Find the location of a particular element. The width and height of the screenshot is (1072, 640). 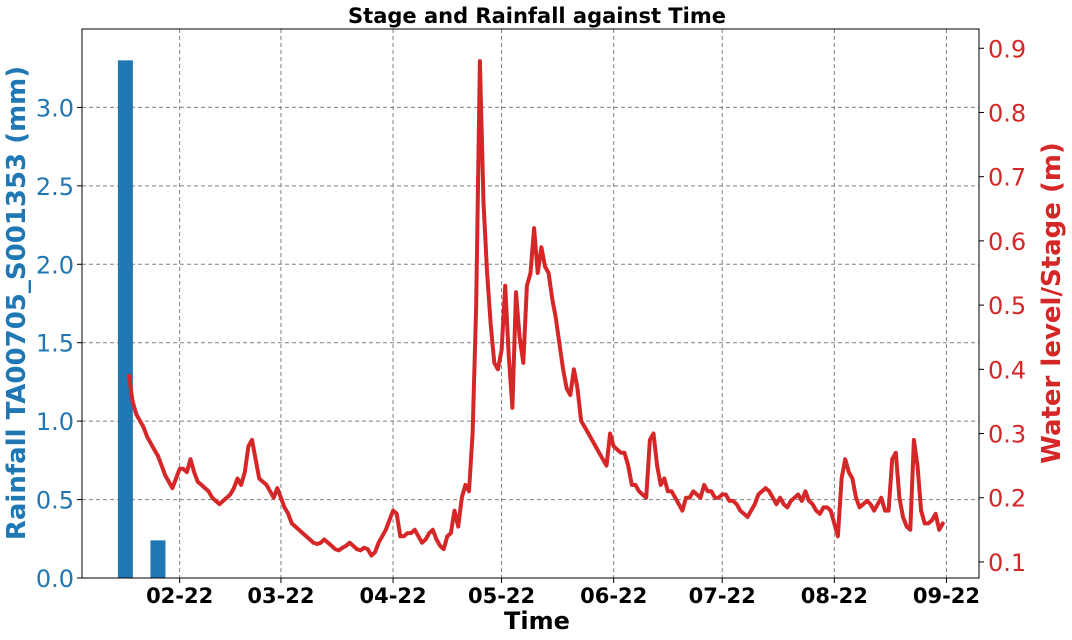

left-y-tick-label: 3.0 is located at coordinates (55, 108).